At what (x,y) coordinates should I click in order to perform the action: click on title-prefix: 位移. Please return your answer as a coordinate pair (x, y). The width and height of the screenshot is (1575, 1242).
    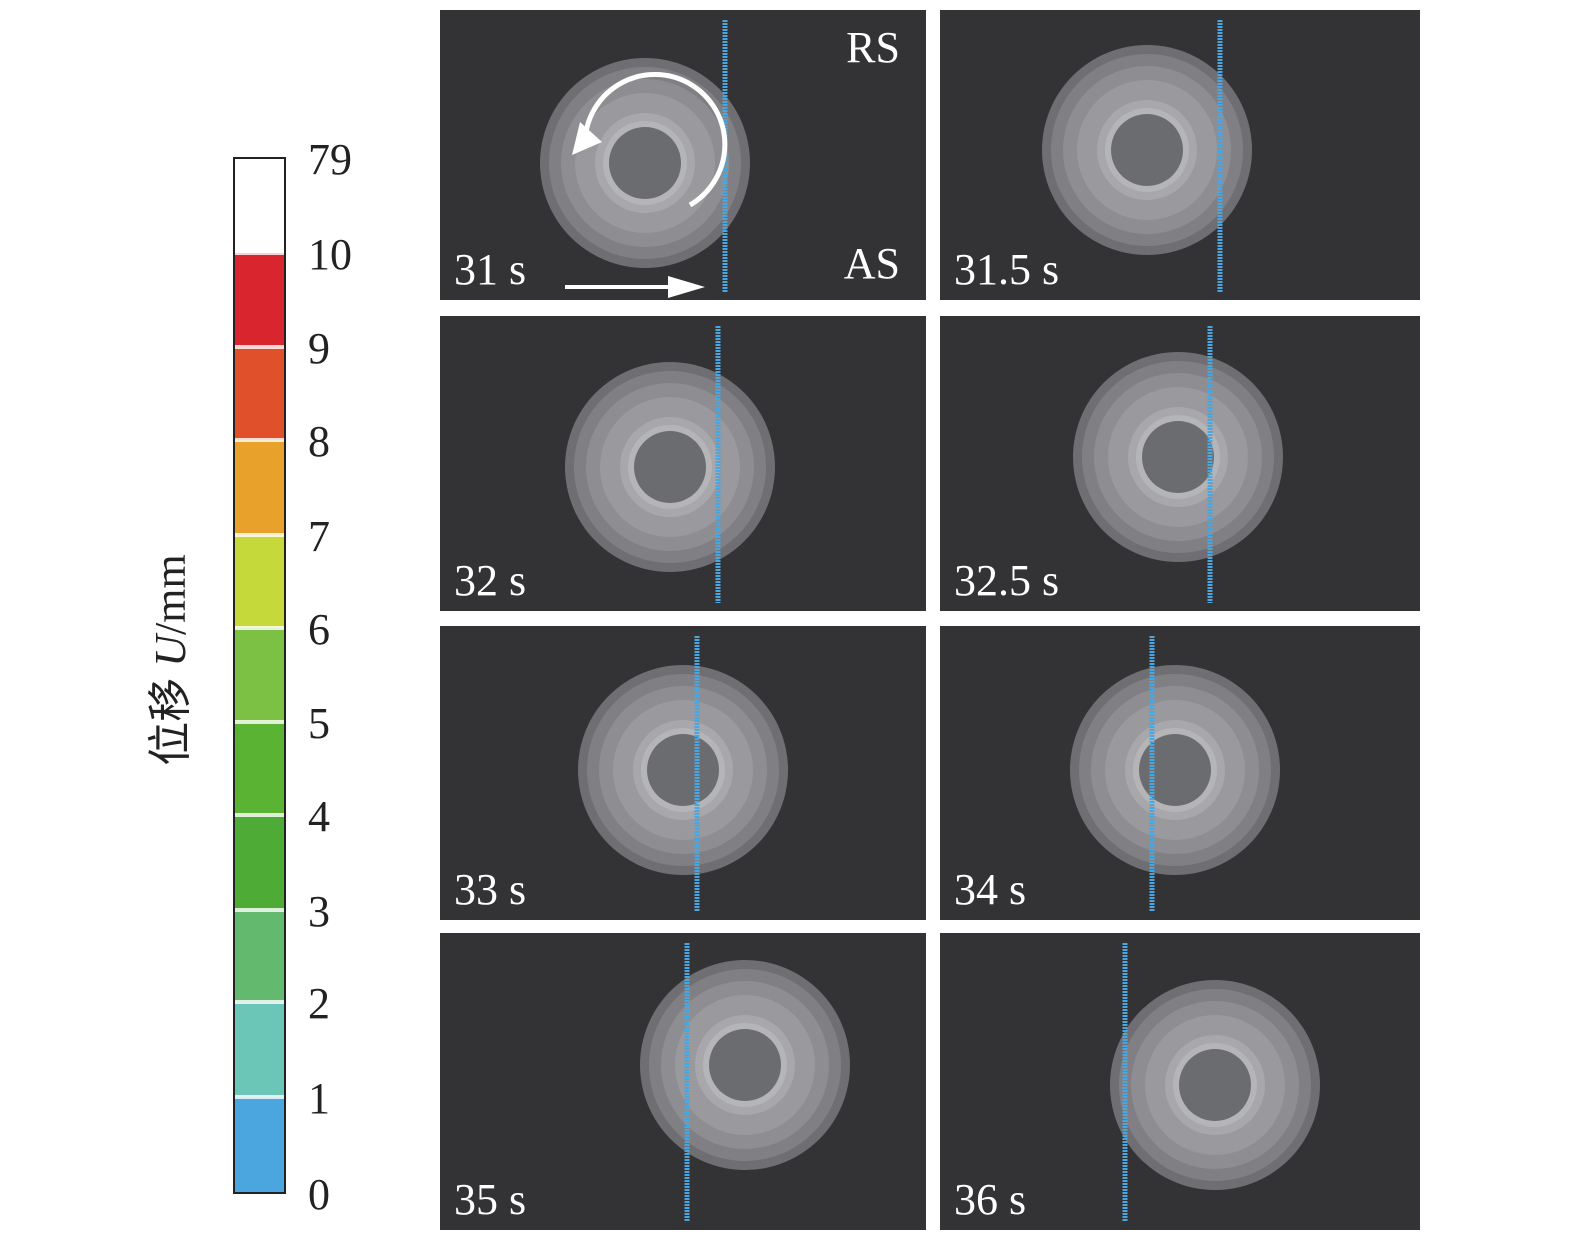
    Looking at the image, I should click on (170, 716).